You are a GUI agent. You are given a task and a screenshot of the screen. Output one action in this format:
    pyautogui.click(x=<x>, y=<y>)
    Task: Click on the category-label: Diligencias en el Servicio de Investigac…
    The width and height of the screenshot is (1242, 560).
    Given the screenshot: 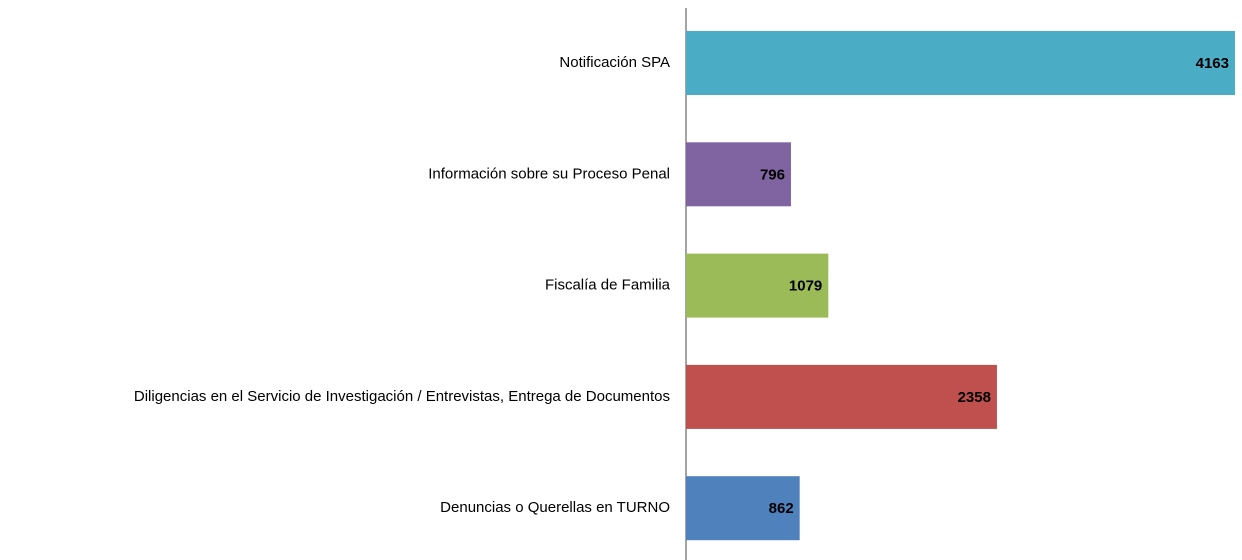 What is the action you would take?
    pyautogui.click(x=402, y=396)
    